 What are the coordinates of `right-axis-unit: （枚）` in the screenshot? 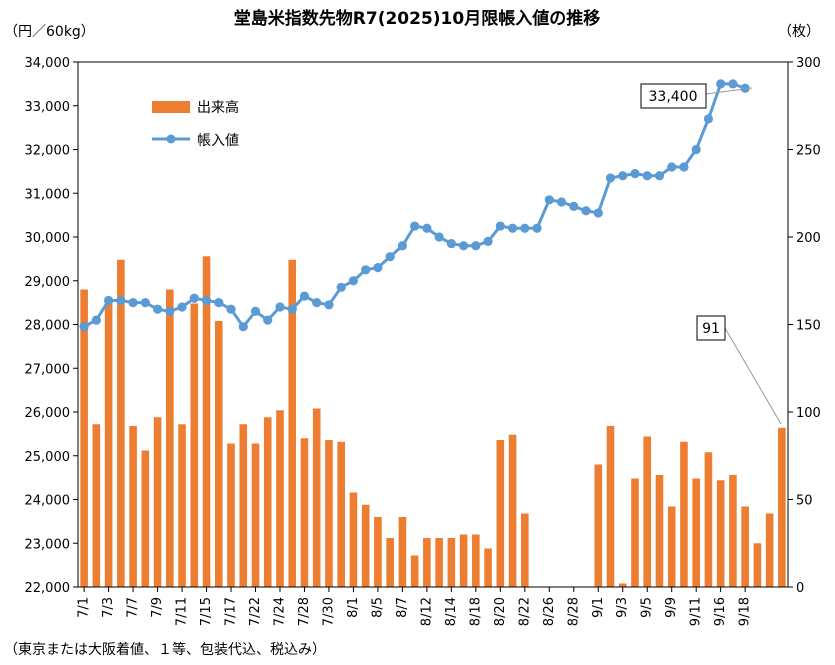 It's located at (799, 32).